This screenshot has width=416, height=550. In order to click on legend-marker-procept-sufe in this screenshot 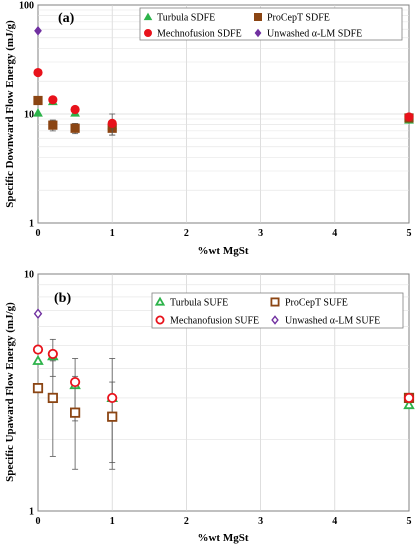, I will do `click(275, 302)`.